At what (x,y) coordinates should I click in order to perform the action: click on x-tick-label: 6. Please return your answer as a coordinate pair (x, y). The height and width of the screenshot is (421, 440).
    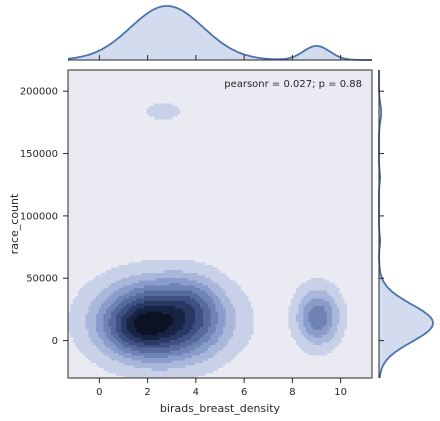
    Looking at the image, I should click on (244, 392).